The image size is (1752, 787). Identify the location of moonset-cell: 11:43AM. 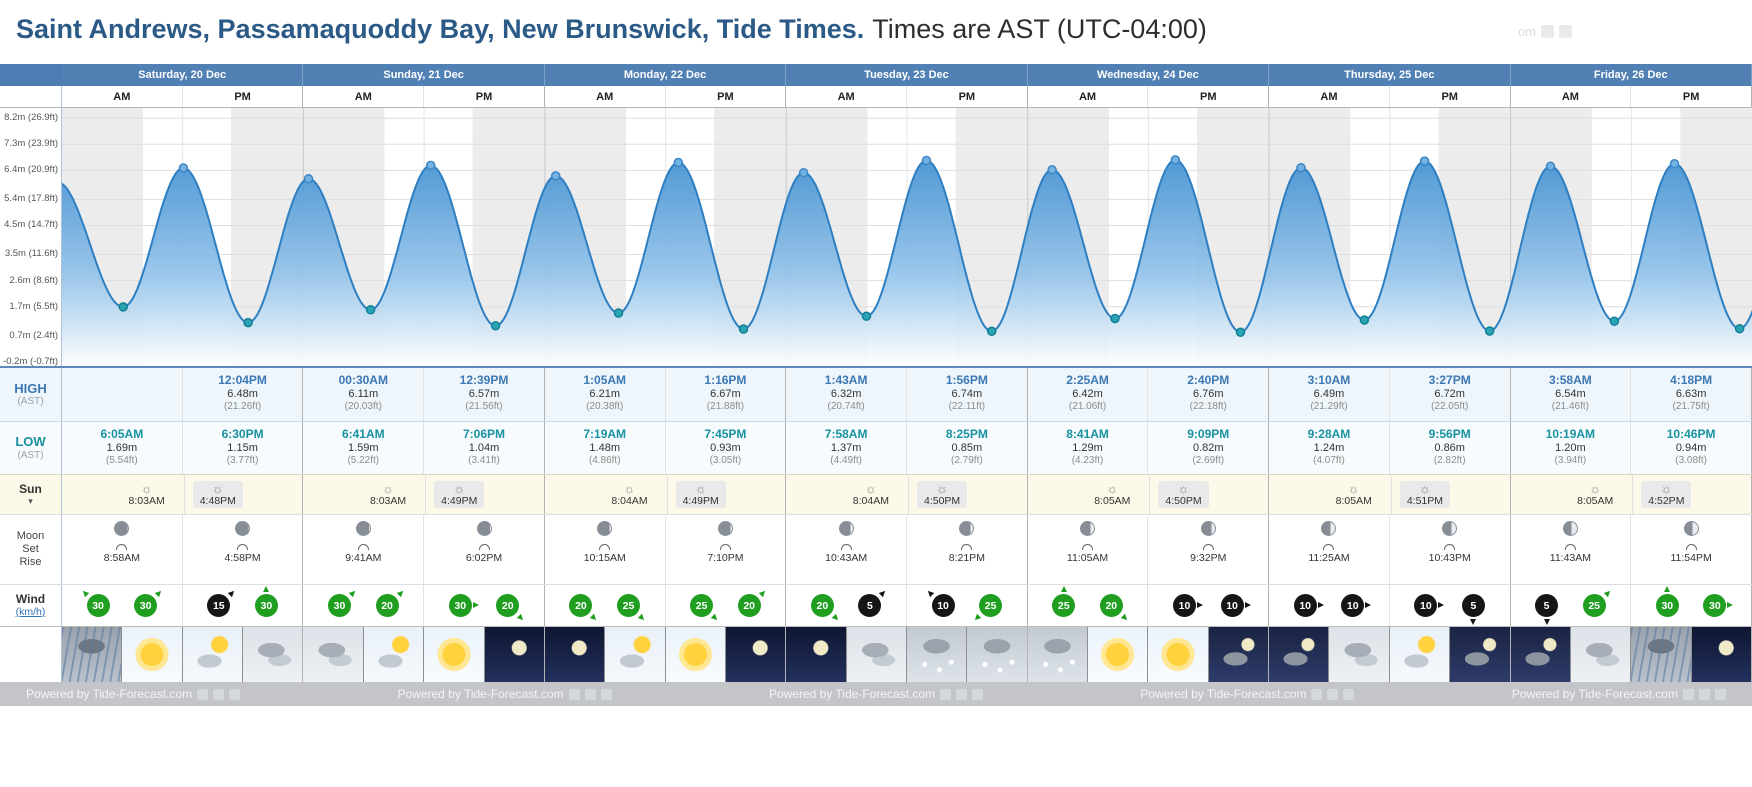
(1571, 549).